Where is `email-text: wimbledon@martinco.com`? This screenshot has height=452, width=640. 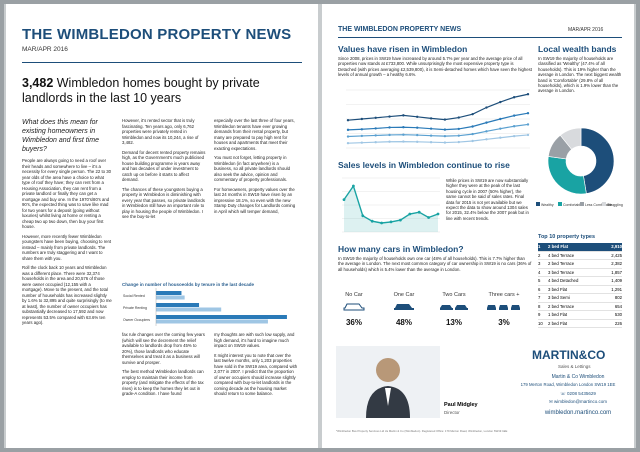
email-text: wimbledon@martinco.com is located at coordinates (580, 401).